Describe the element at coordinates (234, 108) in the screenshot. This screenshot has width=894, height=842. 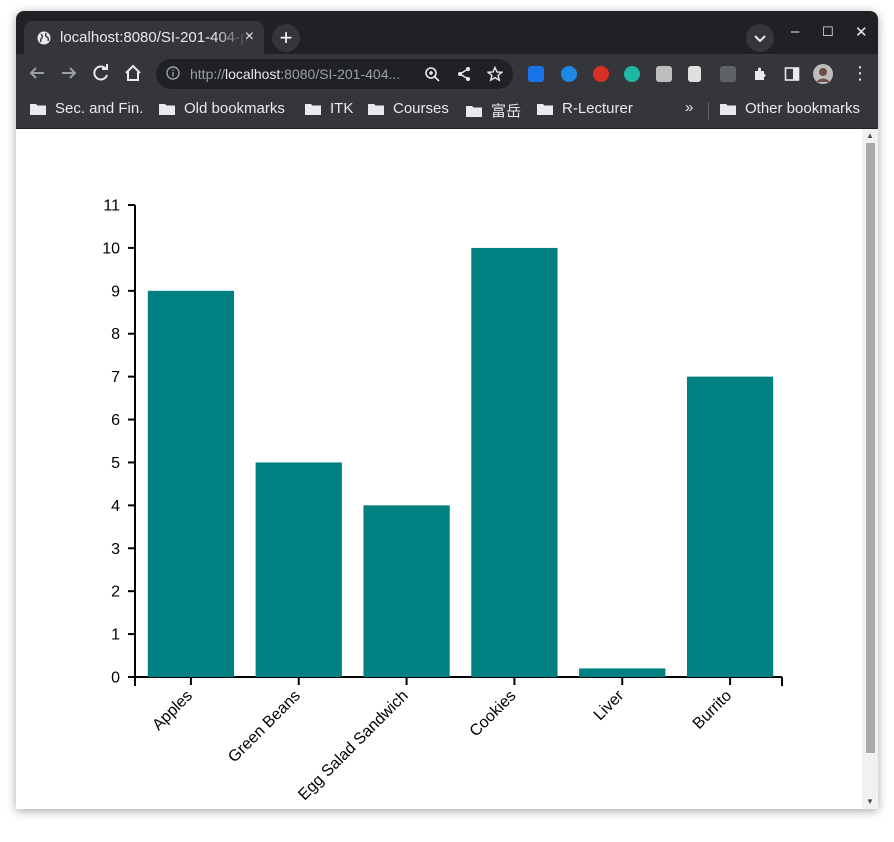
I see `bookmark-label: Old bookmarks` at that location.